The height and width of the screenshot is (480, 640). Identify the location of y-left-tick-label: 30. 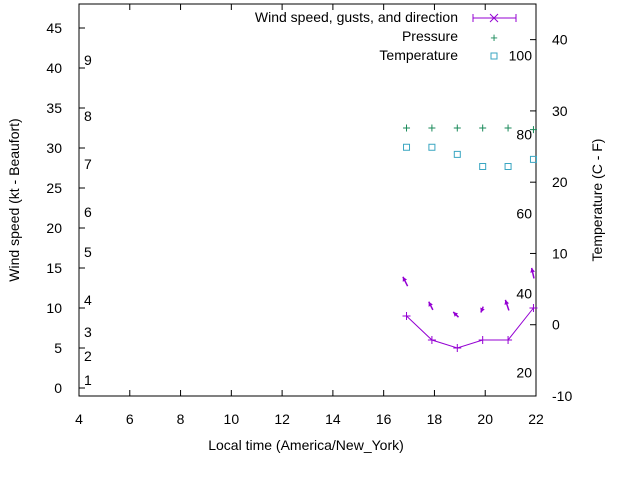
(54, 148).